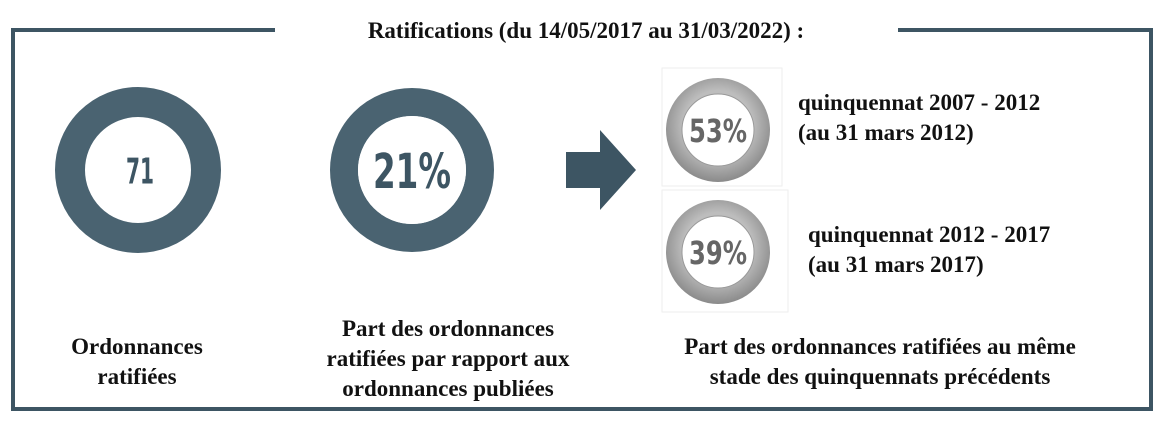 The width and height of the screenshot is (1164, 430). What do you see at coordinates (136, 376) in the screenshot?
I see `label: ratifiées` at bounding box center [136, 376].